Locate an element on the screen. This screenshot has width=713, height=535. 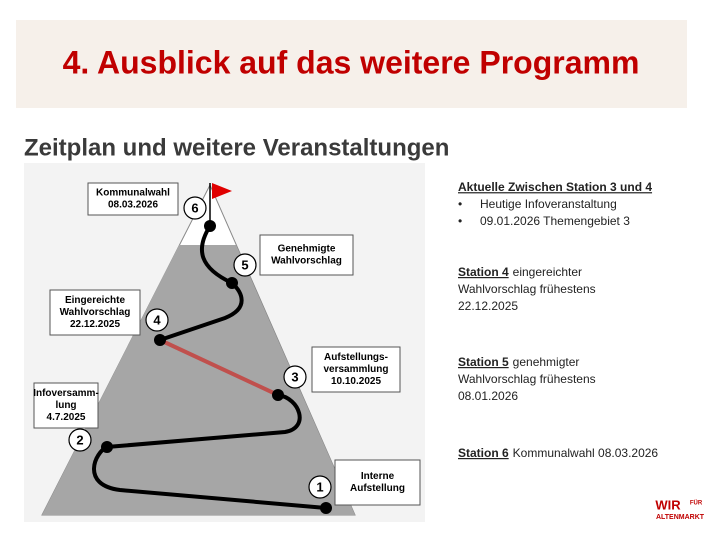
station-label: versammlung is located at coordinates (355, 369).